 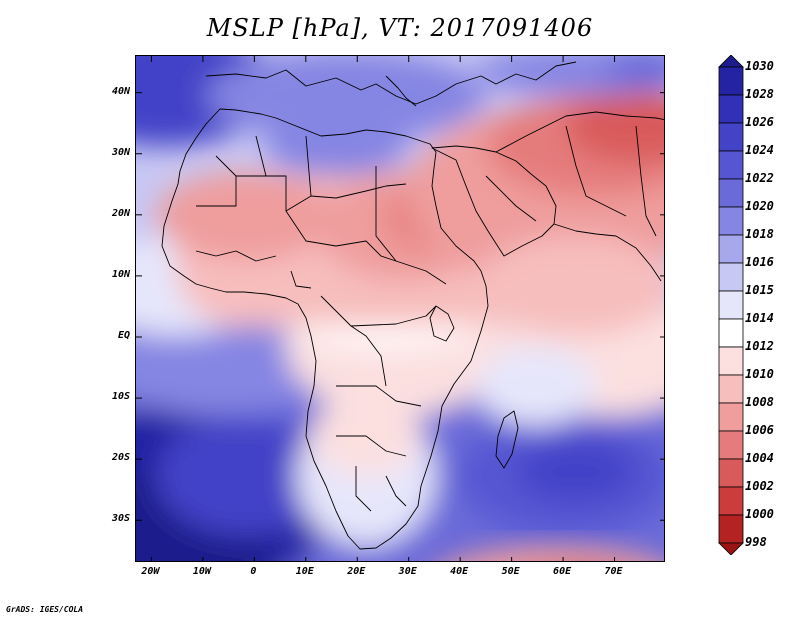 What do you see at coordinates (120, 397) in the screenshot?
I see `y-tick-label: 10S` at bounding box center [120, 397].